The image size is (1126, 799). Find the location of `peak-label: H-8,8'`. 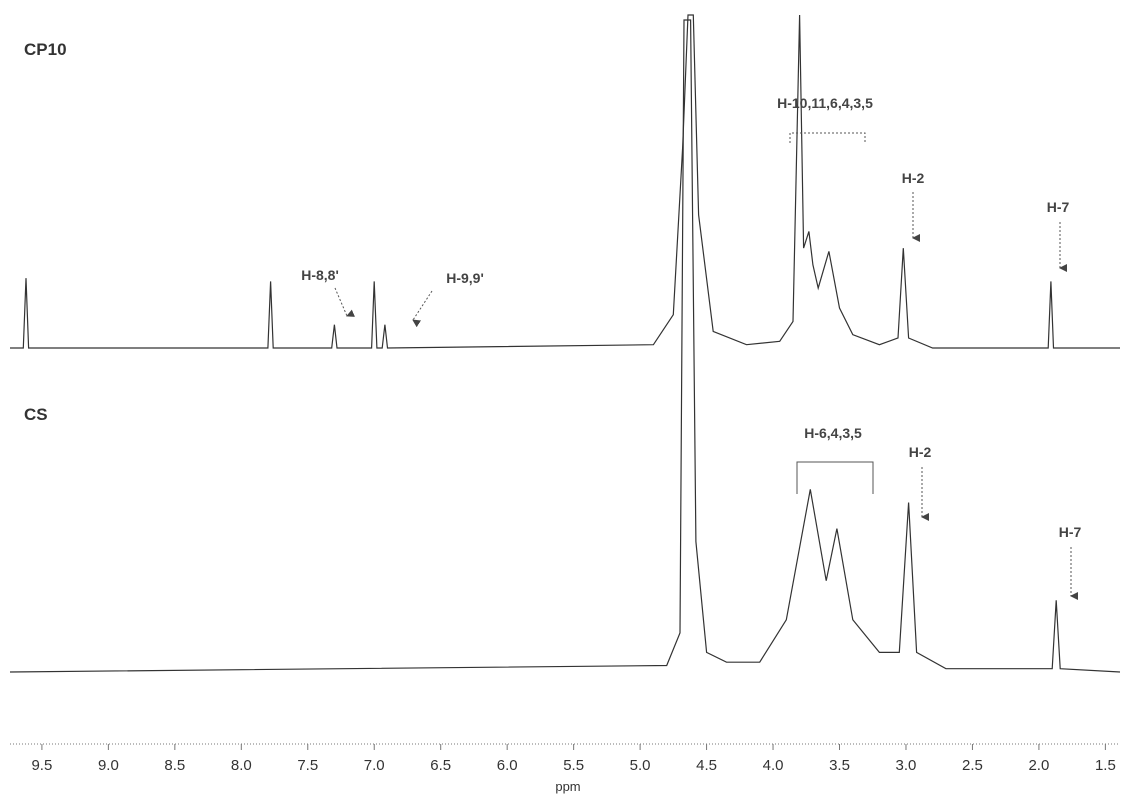

peak-label: H-8,8' is located at coordinates (320, 275).